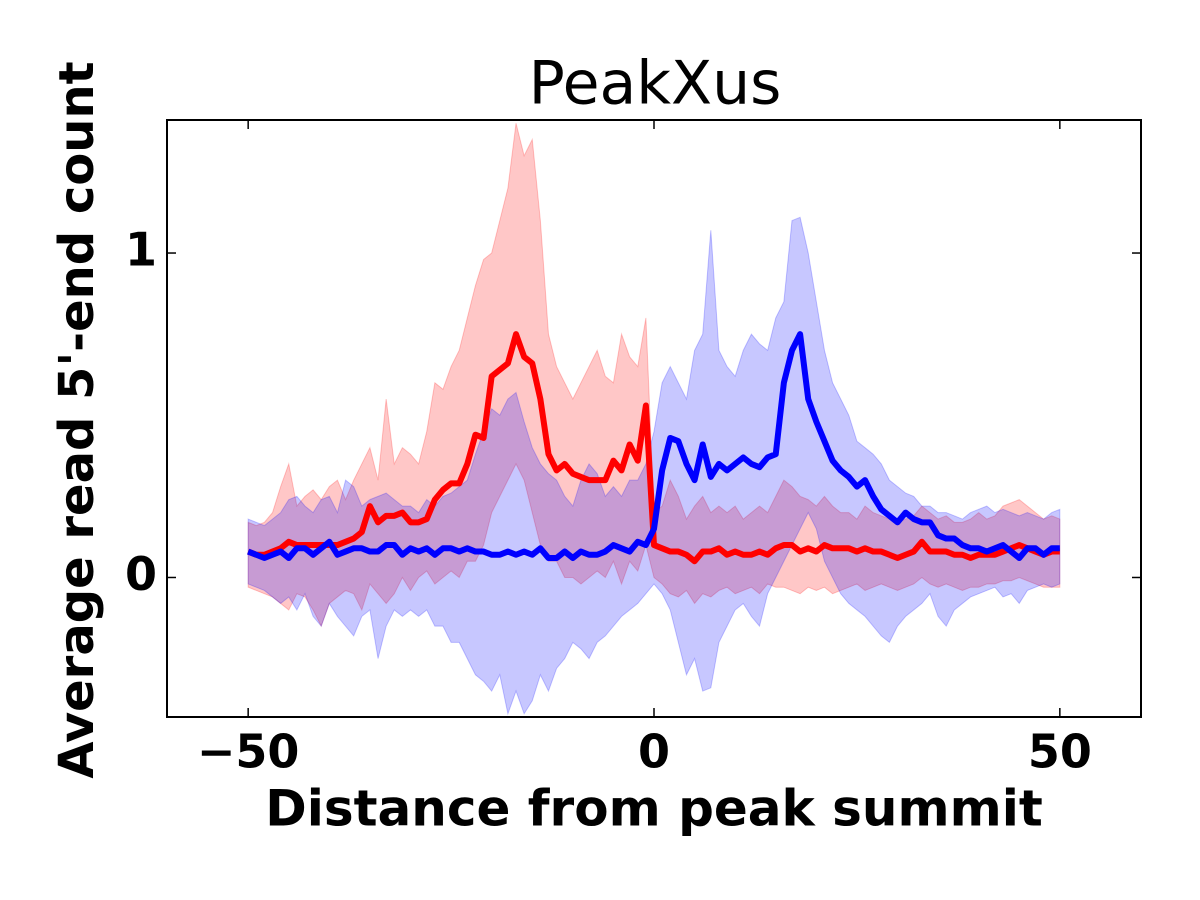 The image size is (1200, 900). Describe the element at coordinates (654, 809) in the screenshot. I see `x-axis-label: Distance from peak summit` at that location.